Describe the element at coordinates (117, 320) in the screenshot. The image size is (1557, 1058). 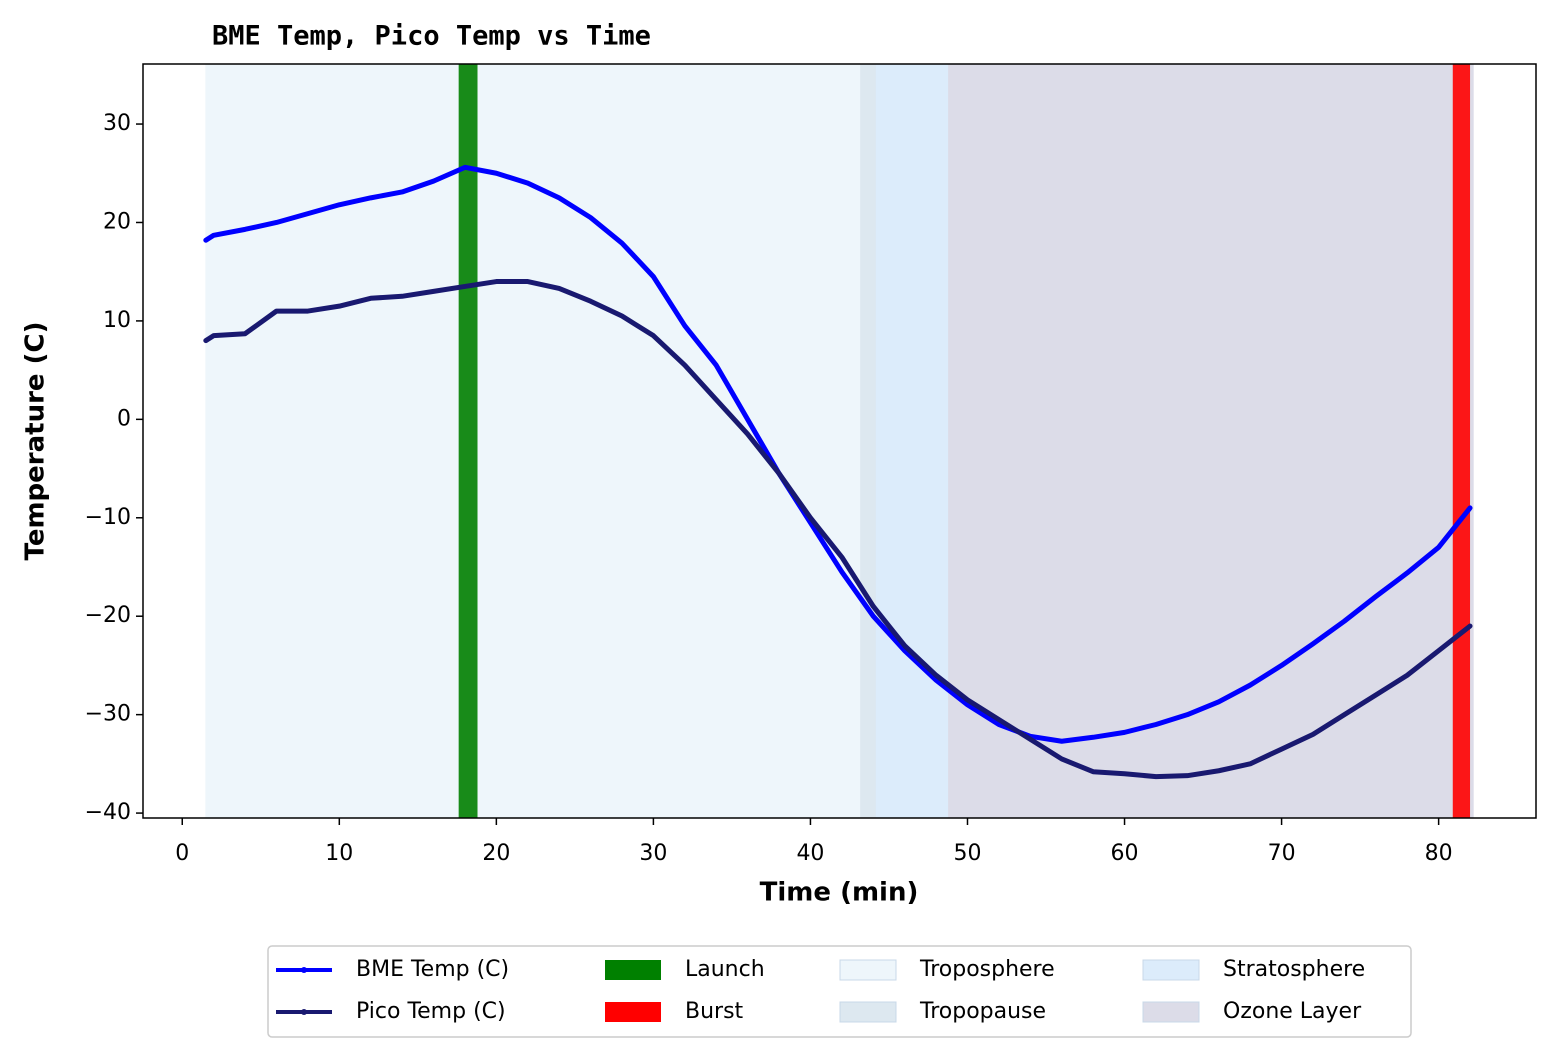
I see `y-tick-label: 10` at that location.